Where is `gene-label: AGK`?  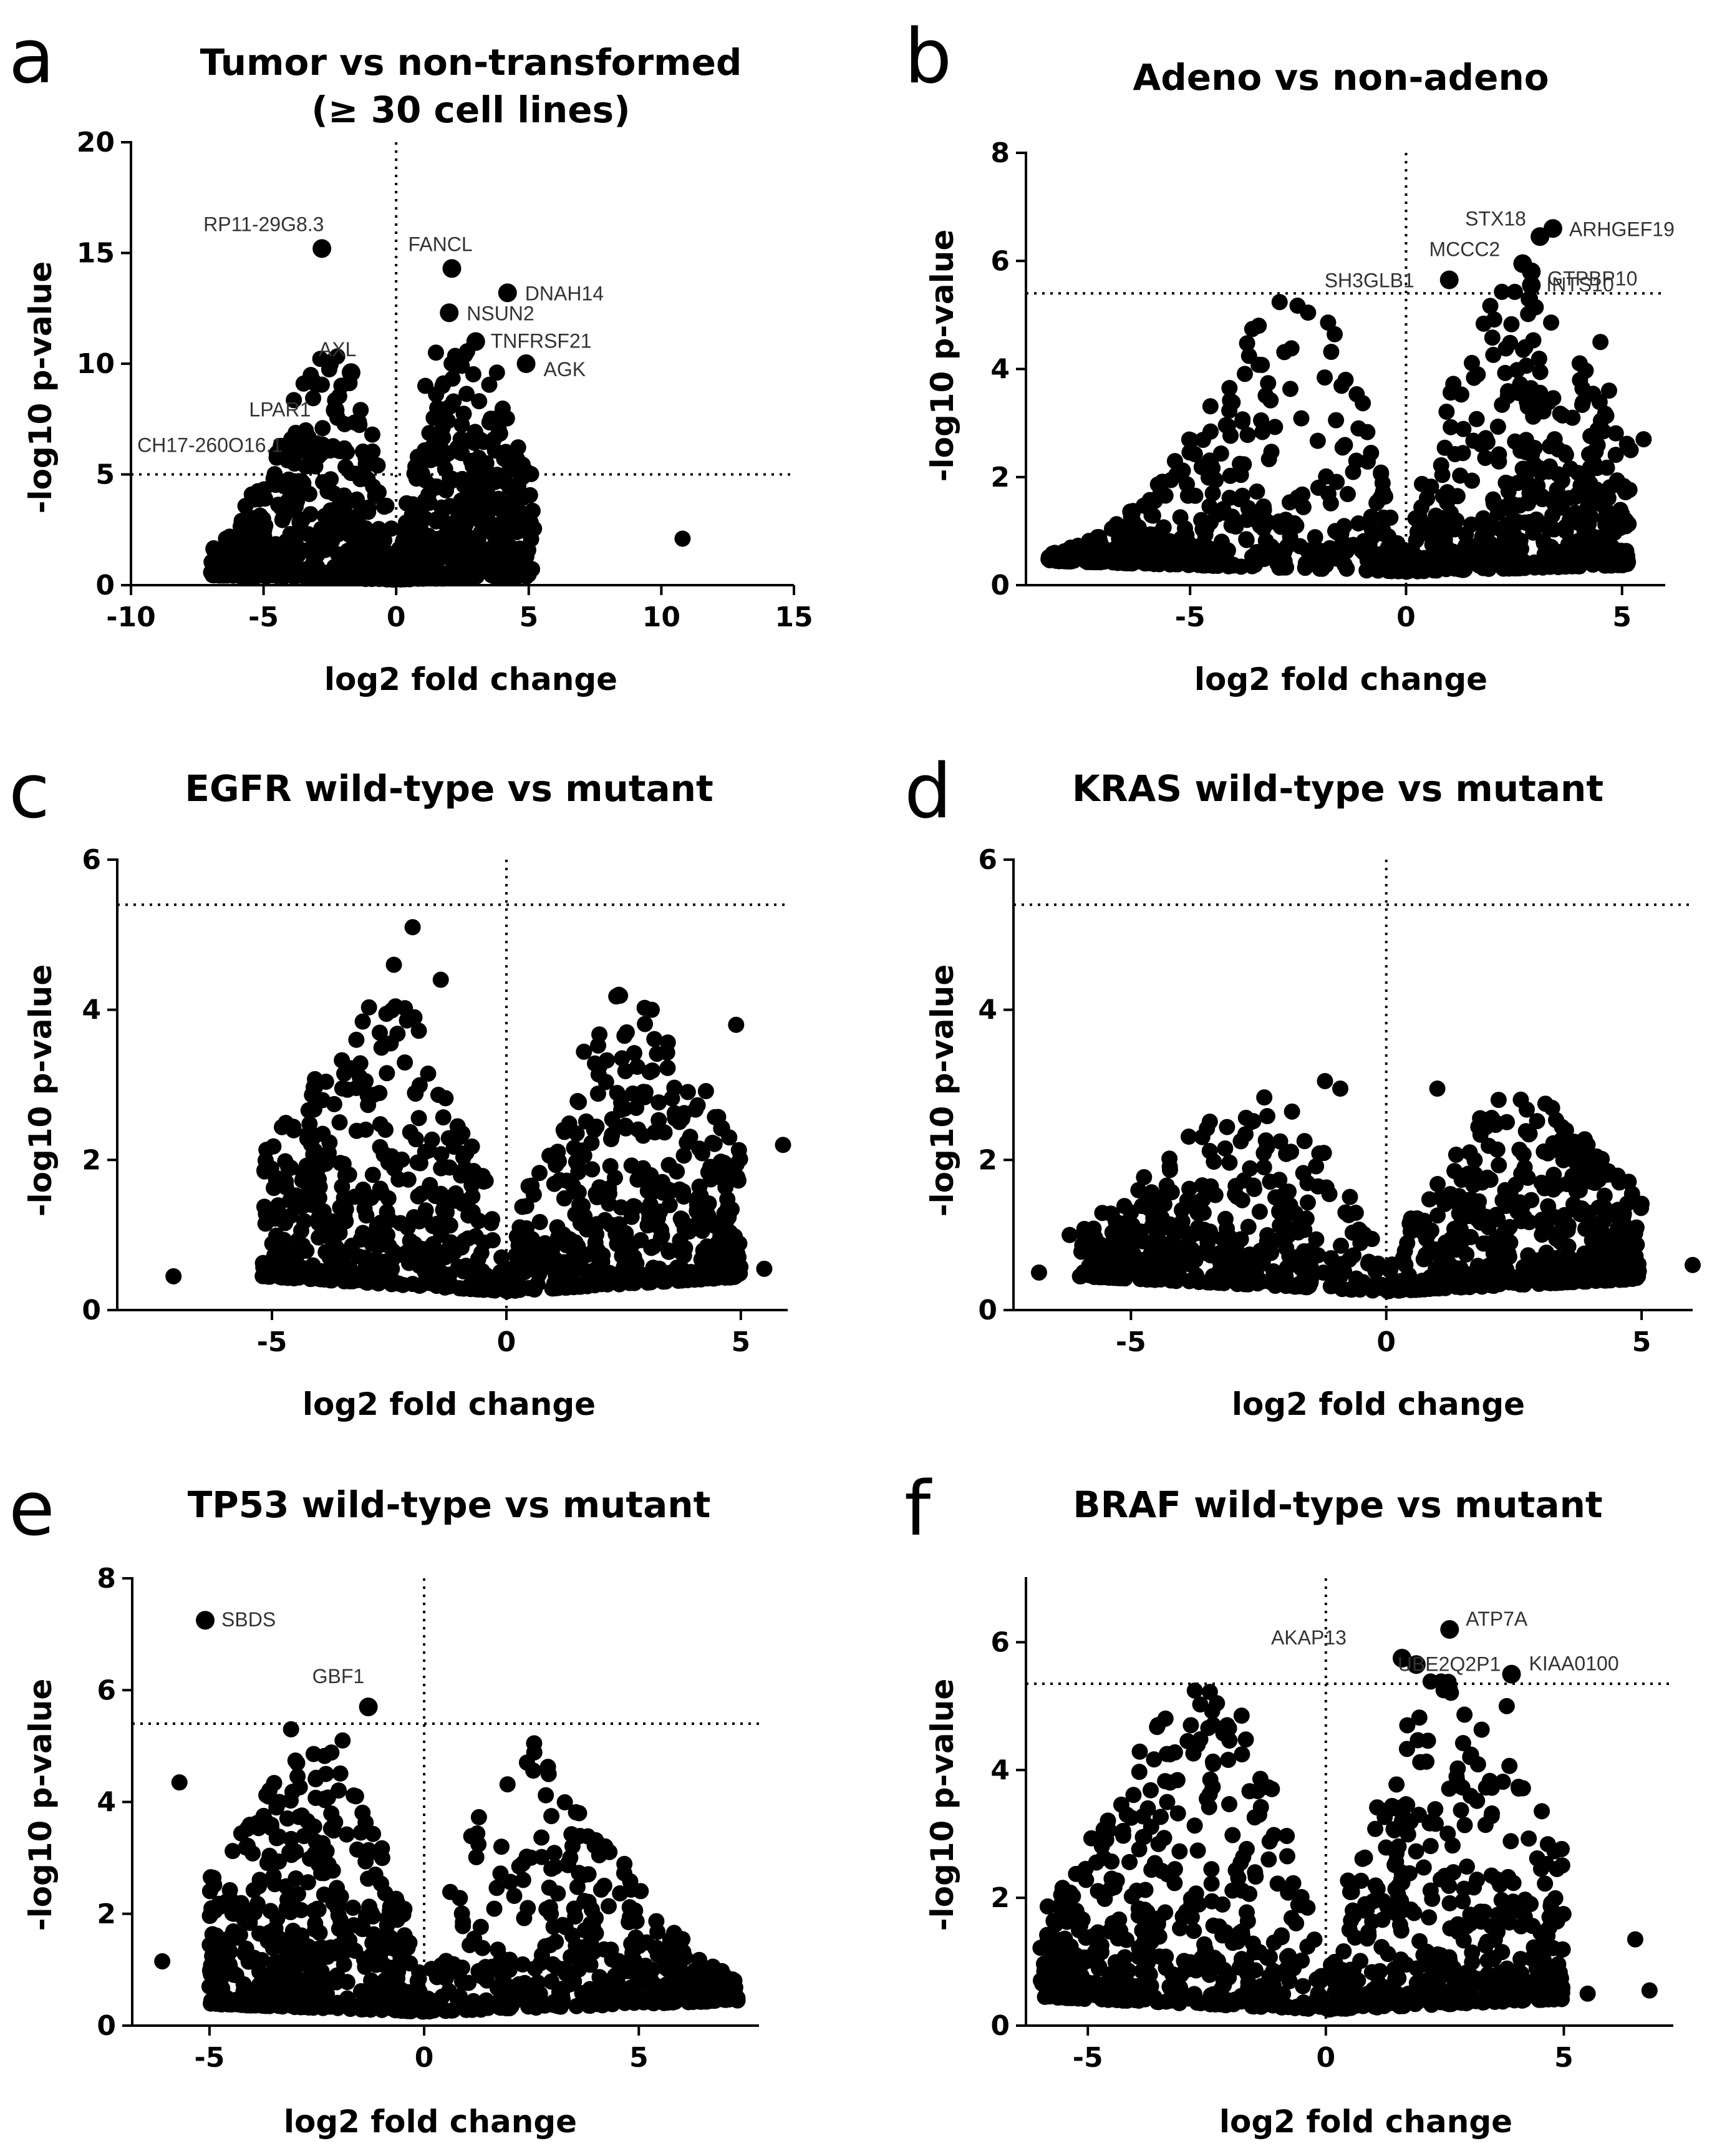
gene-label: AGK is located at coordinates (565, 369).